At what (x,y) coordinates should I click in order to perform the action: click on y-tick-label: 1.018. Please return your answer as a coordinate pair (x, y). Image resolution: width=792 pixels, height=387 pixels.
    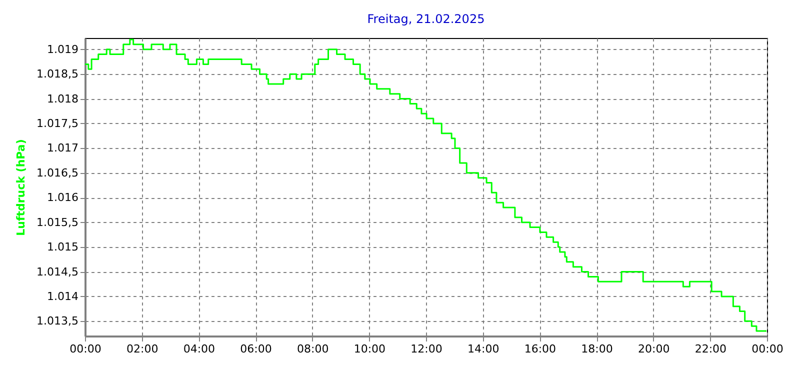
    Looking at the image, I should click on (62, 99).